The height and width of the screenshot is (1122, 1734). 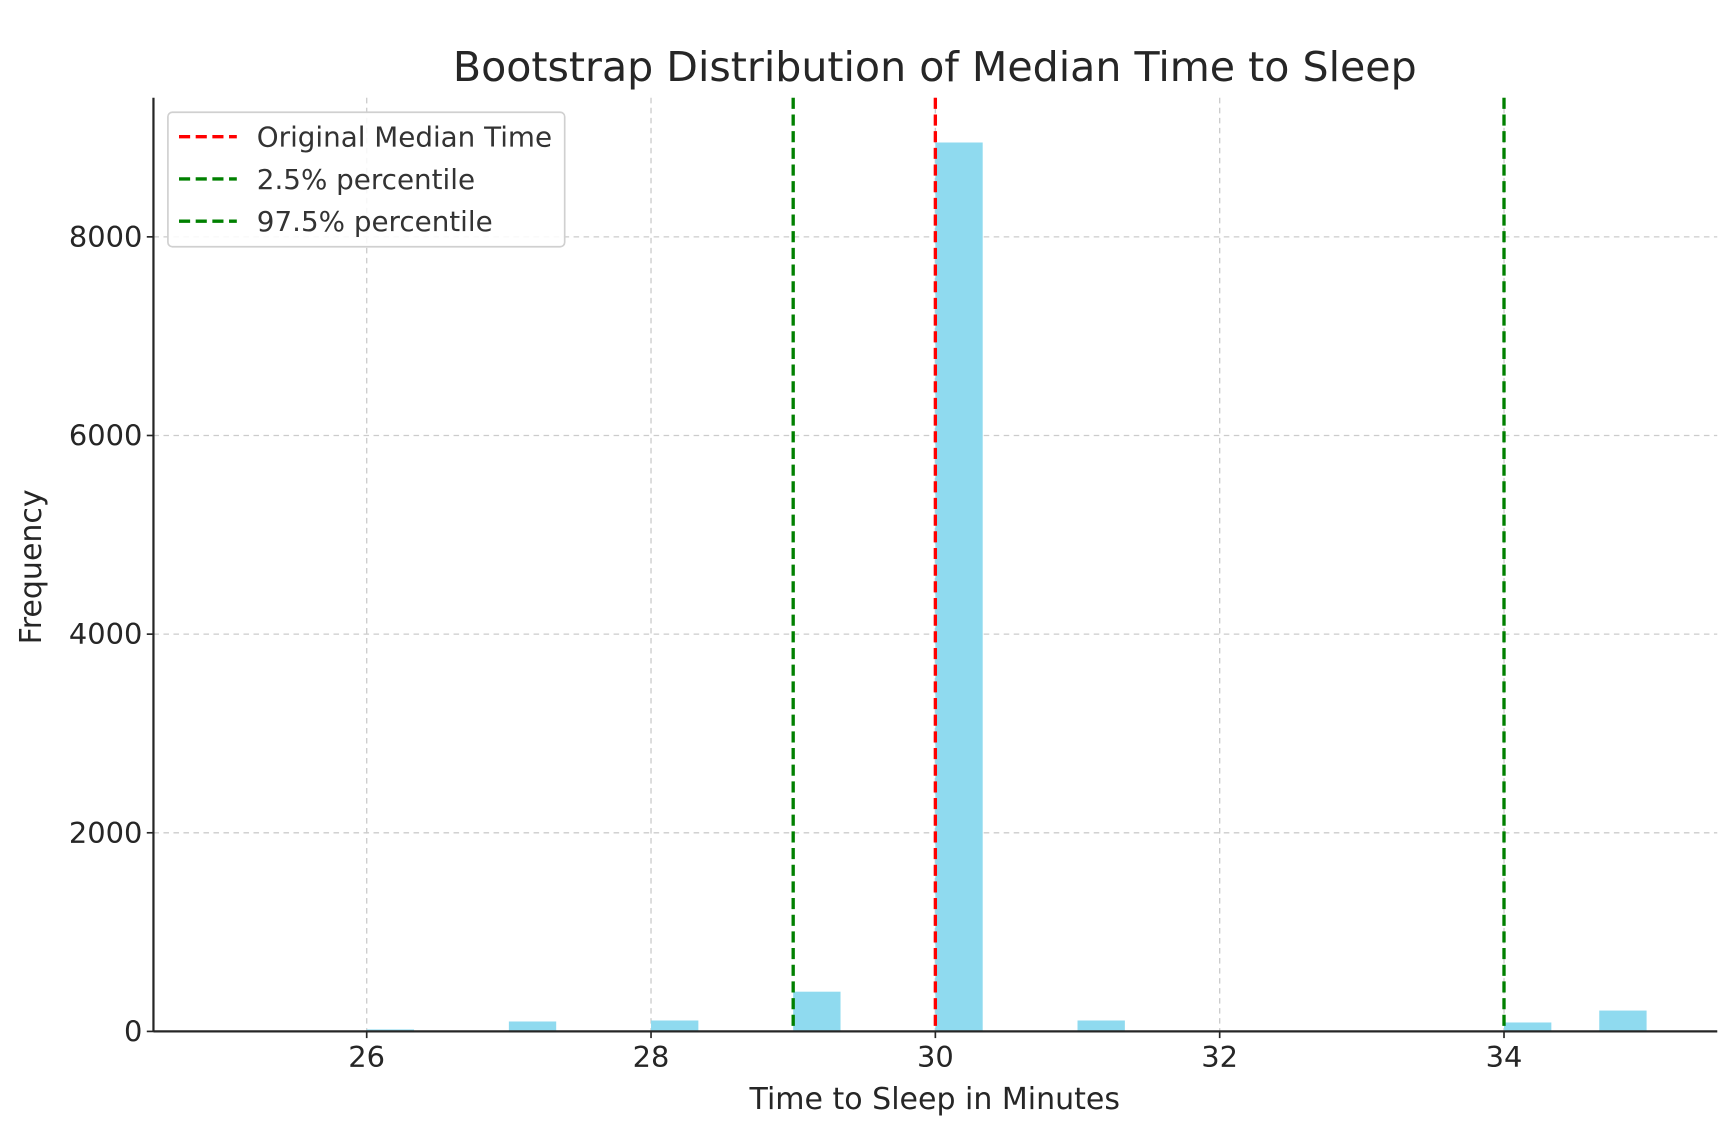 What do you see at coordinates (934, 1099) in the screenshot?
I see `x-axis-label: Time to Sleep in Minutes` at bounding box center [934, 1099].